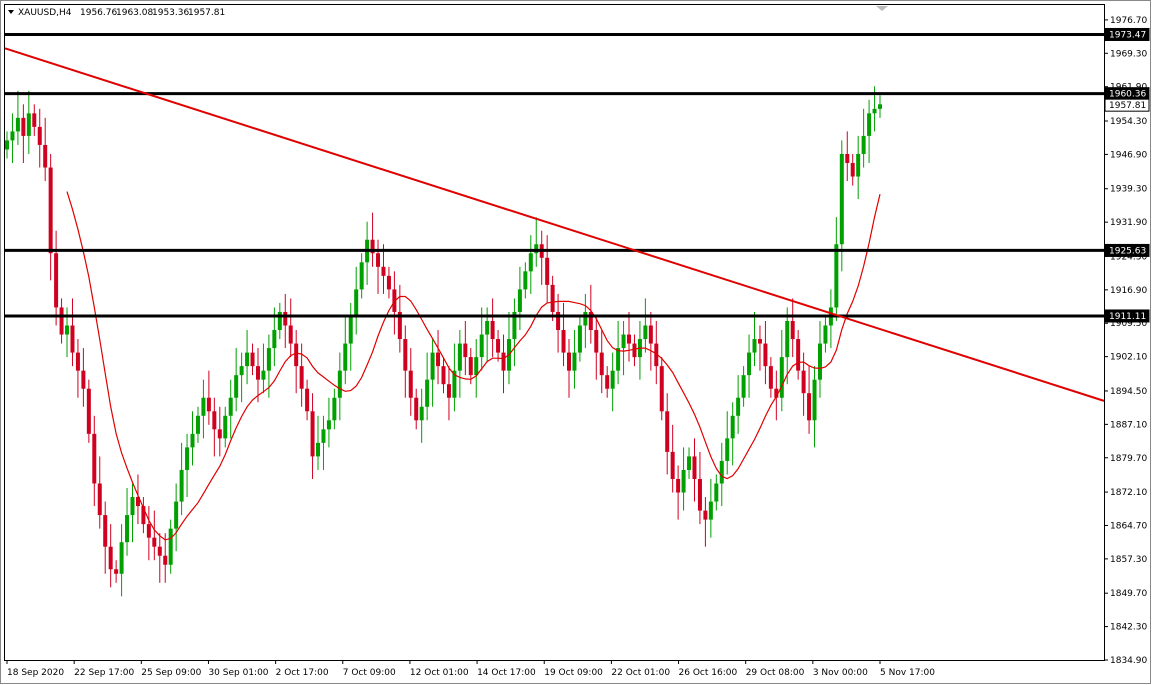 Image resolution: width=1152 pixels, height=685 pixels. Describe the element at coordinates (171, 673) in the screenshot. I see `x-tick-label: 25 Sep 09:00` at that location.